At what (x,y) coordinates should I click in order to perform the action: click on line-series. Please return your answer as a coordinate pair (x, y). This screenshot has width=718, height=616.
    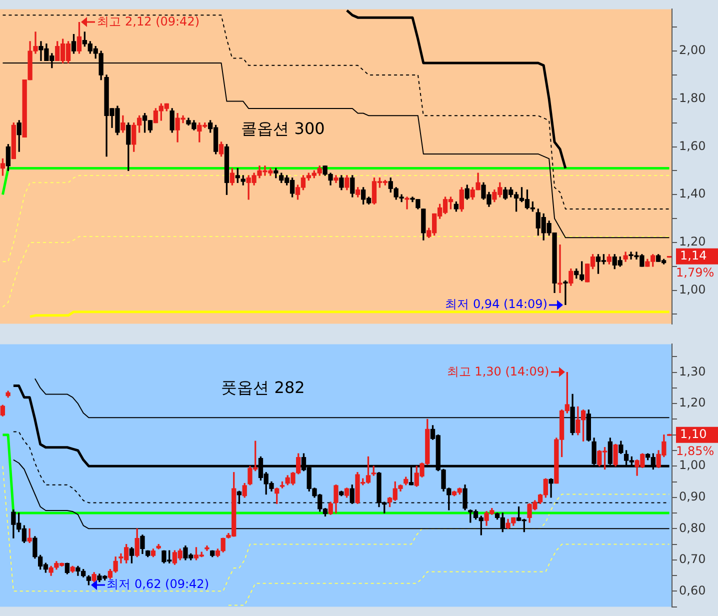
    Looking at the image, I should click on (449, 575).